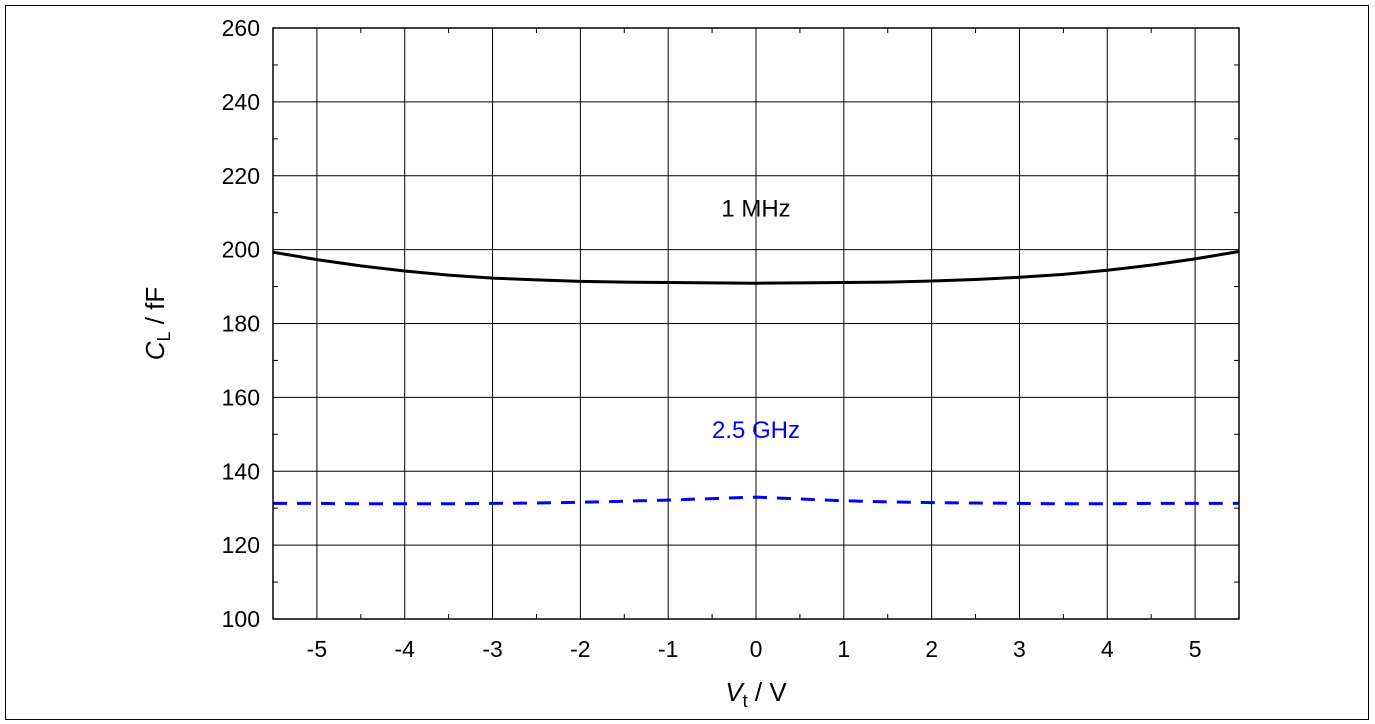 The width and height of the screenshot is (1375, 724). I want to click on y-tick-label: 220, so click(241, 176).